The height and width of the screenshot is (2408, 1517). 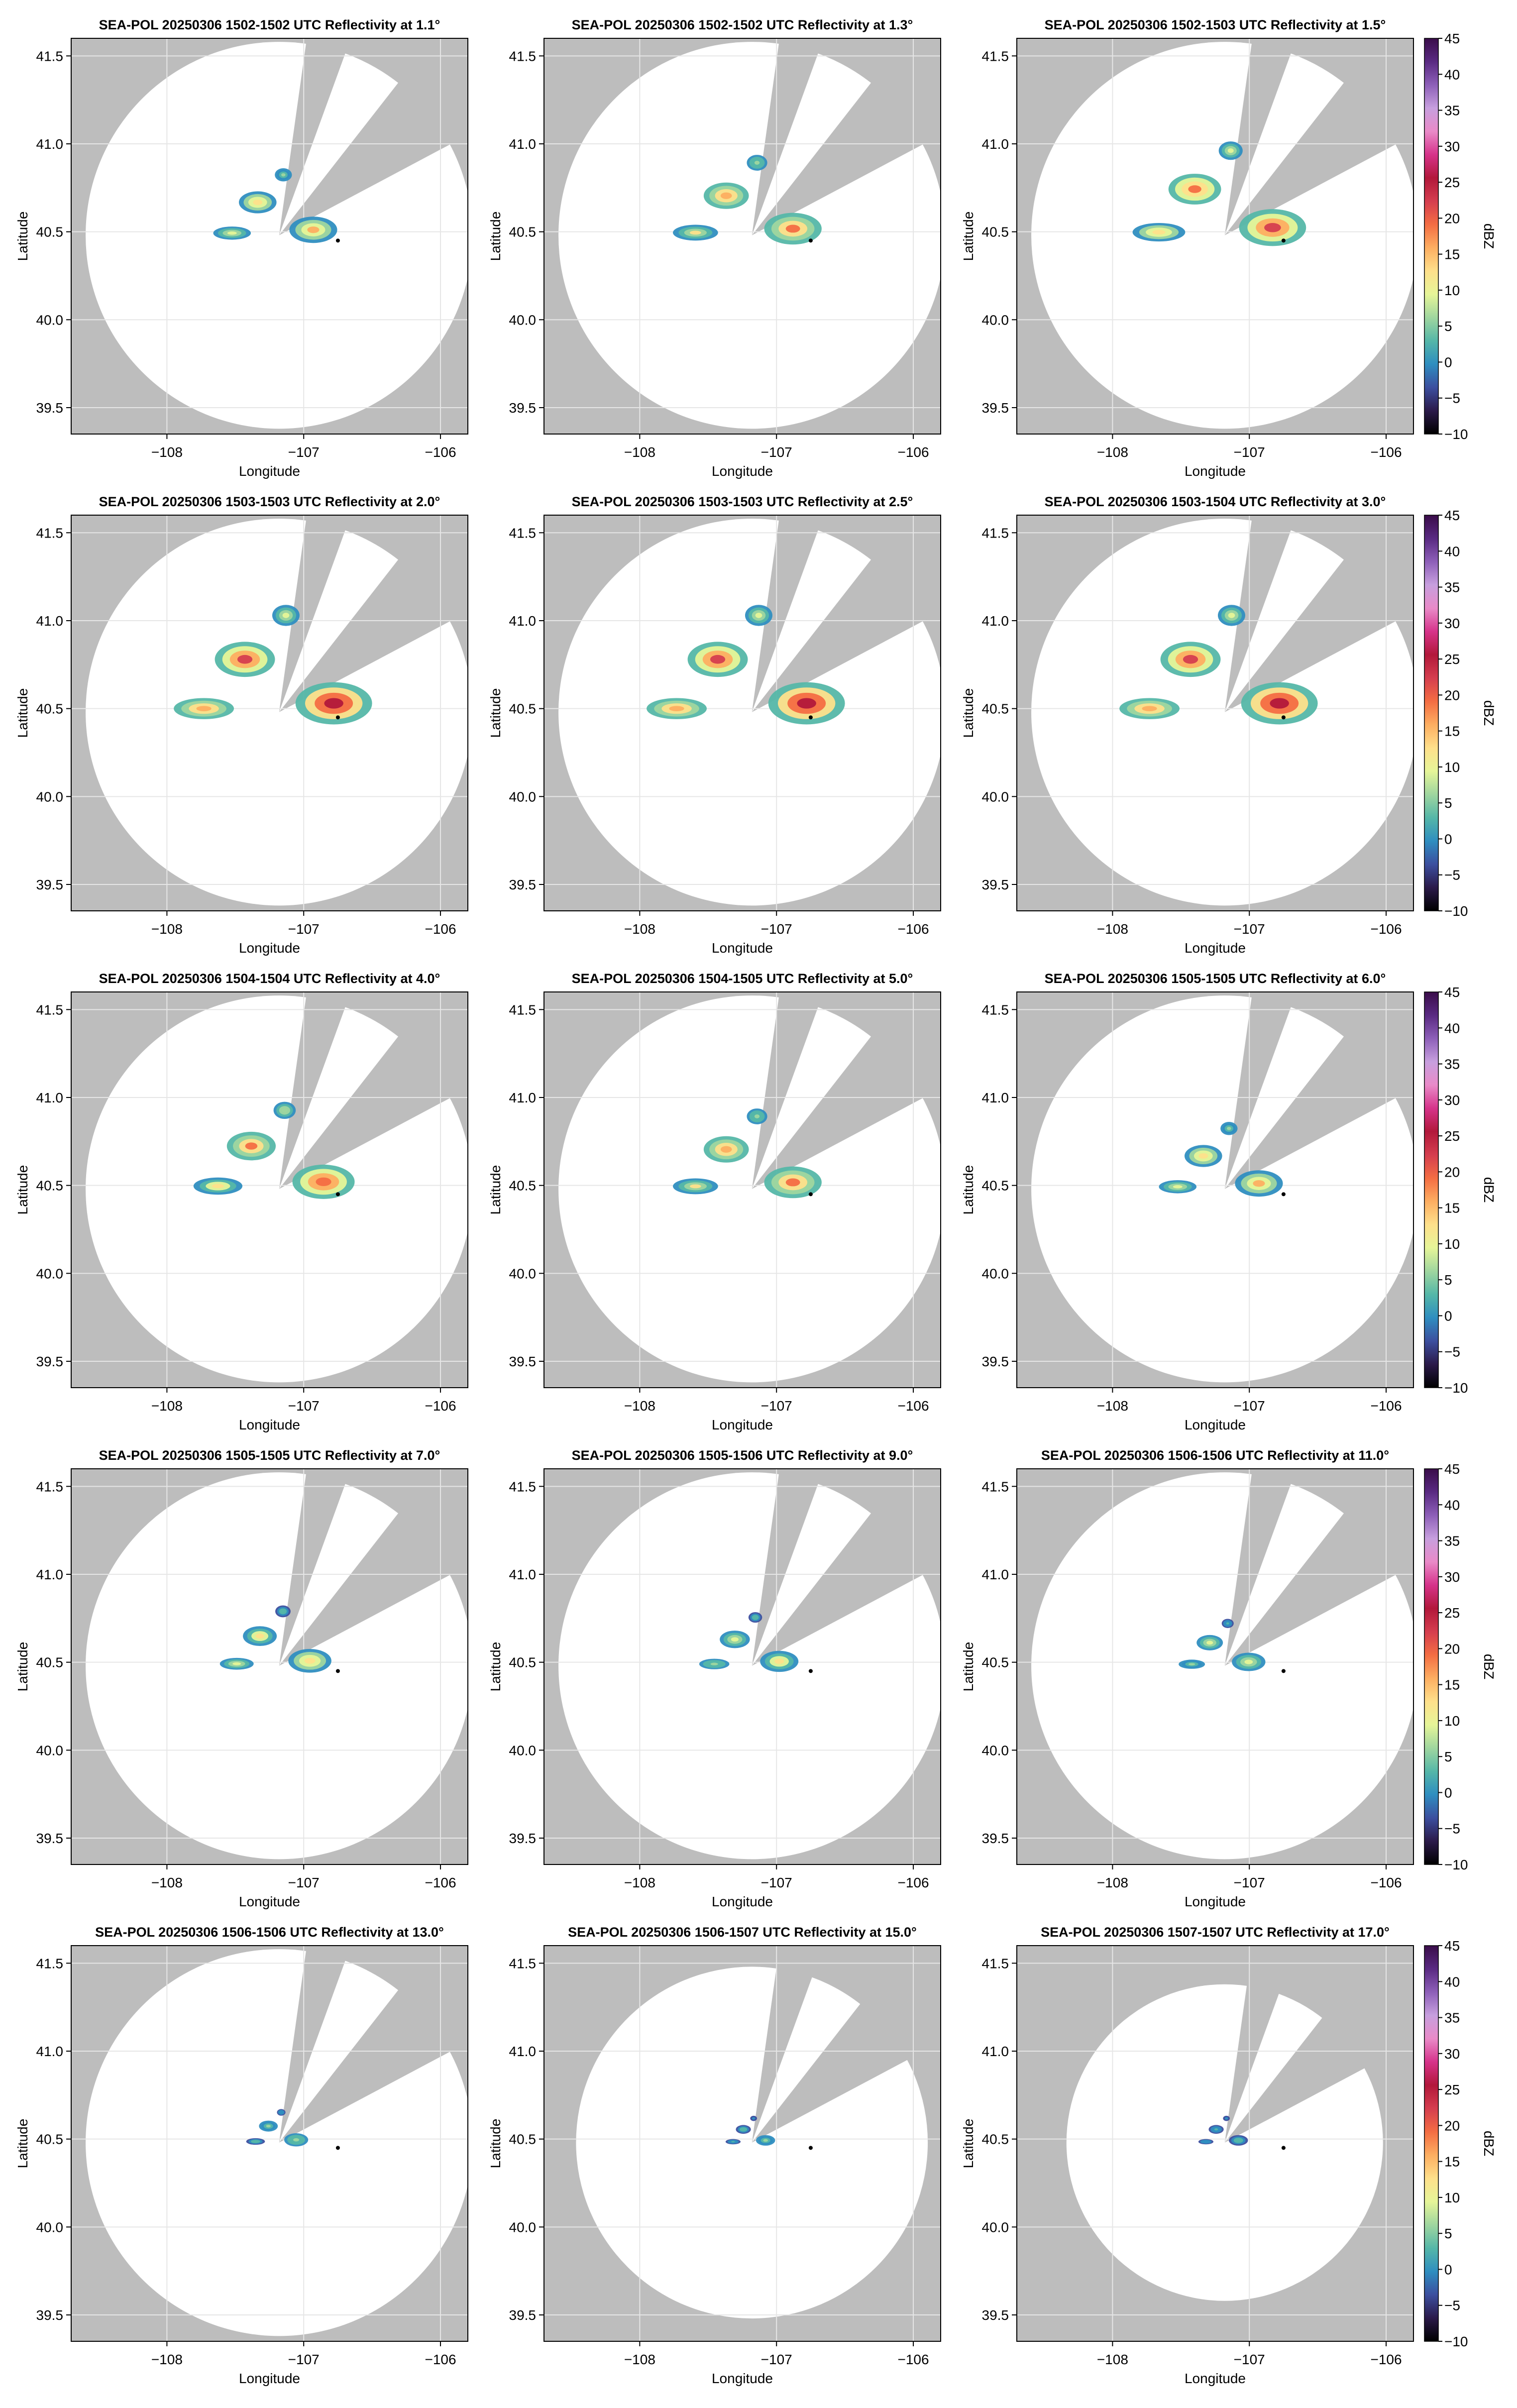 What do you see at coordinates (1452, 875) in the screenshot?
I see `colorbar-tick-label: −5` at bounding box center [1452, 875].